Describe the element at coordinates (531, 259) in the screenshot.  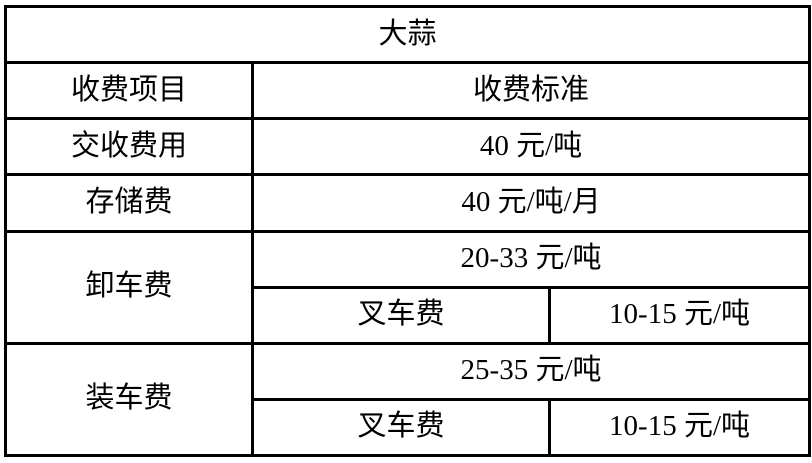
I see `unloading-fee-value-cell: 20-33 元/吨` at that location.